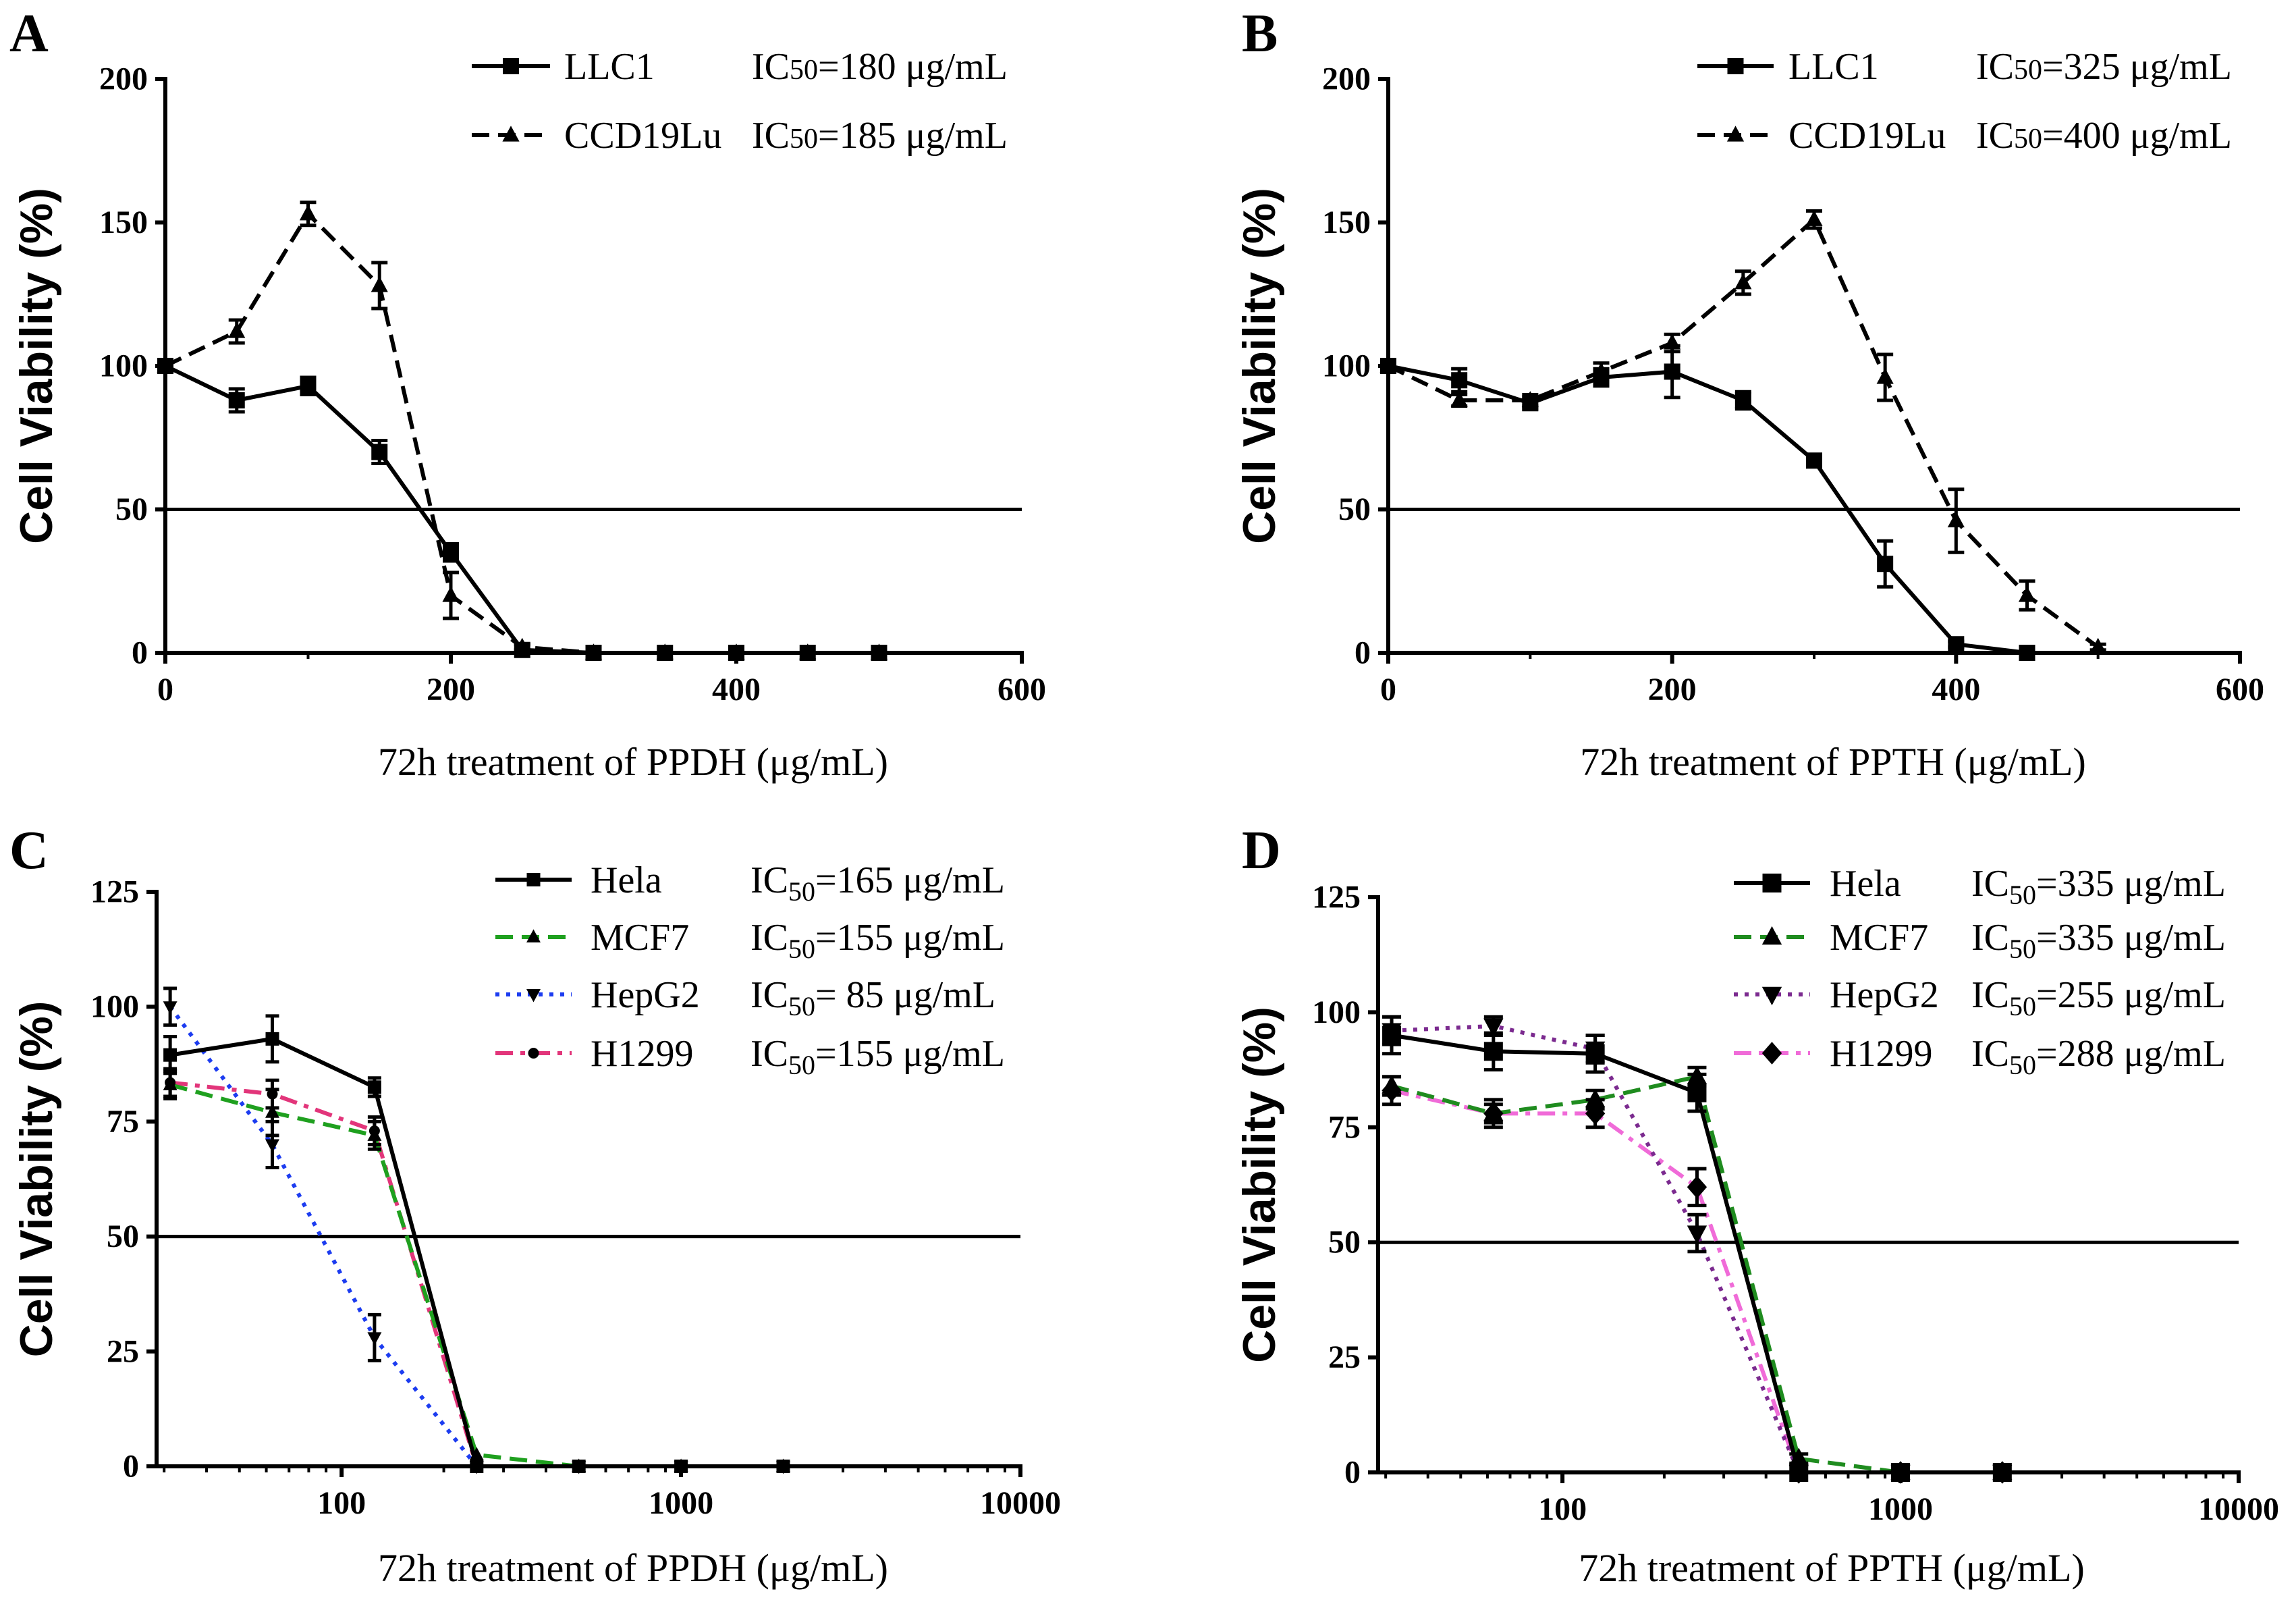 The height and width of the screenshot is (1600, 2296). Describe the element at coordinates (476, 1269) in the screenshot. I see `series-points-h1299` at that location.